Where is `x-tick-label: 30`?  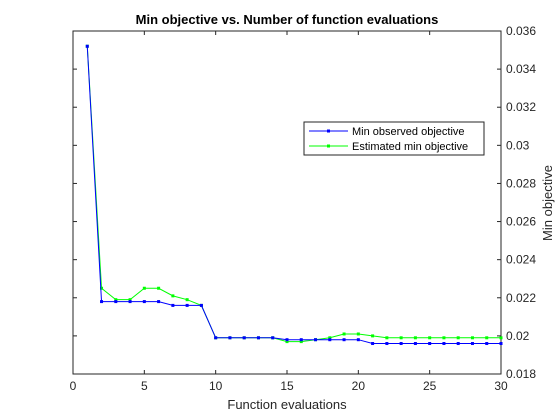 x-tick-label: 30 is located at coordinates (501, 386).